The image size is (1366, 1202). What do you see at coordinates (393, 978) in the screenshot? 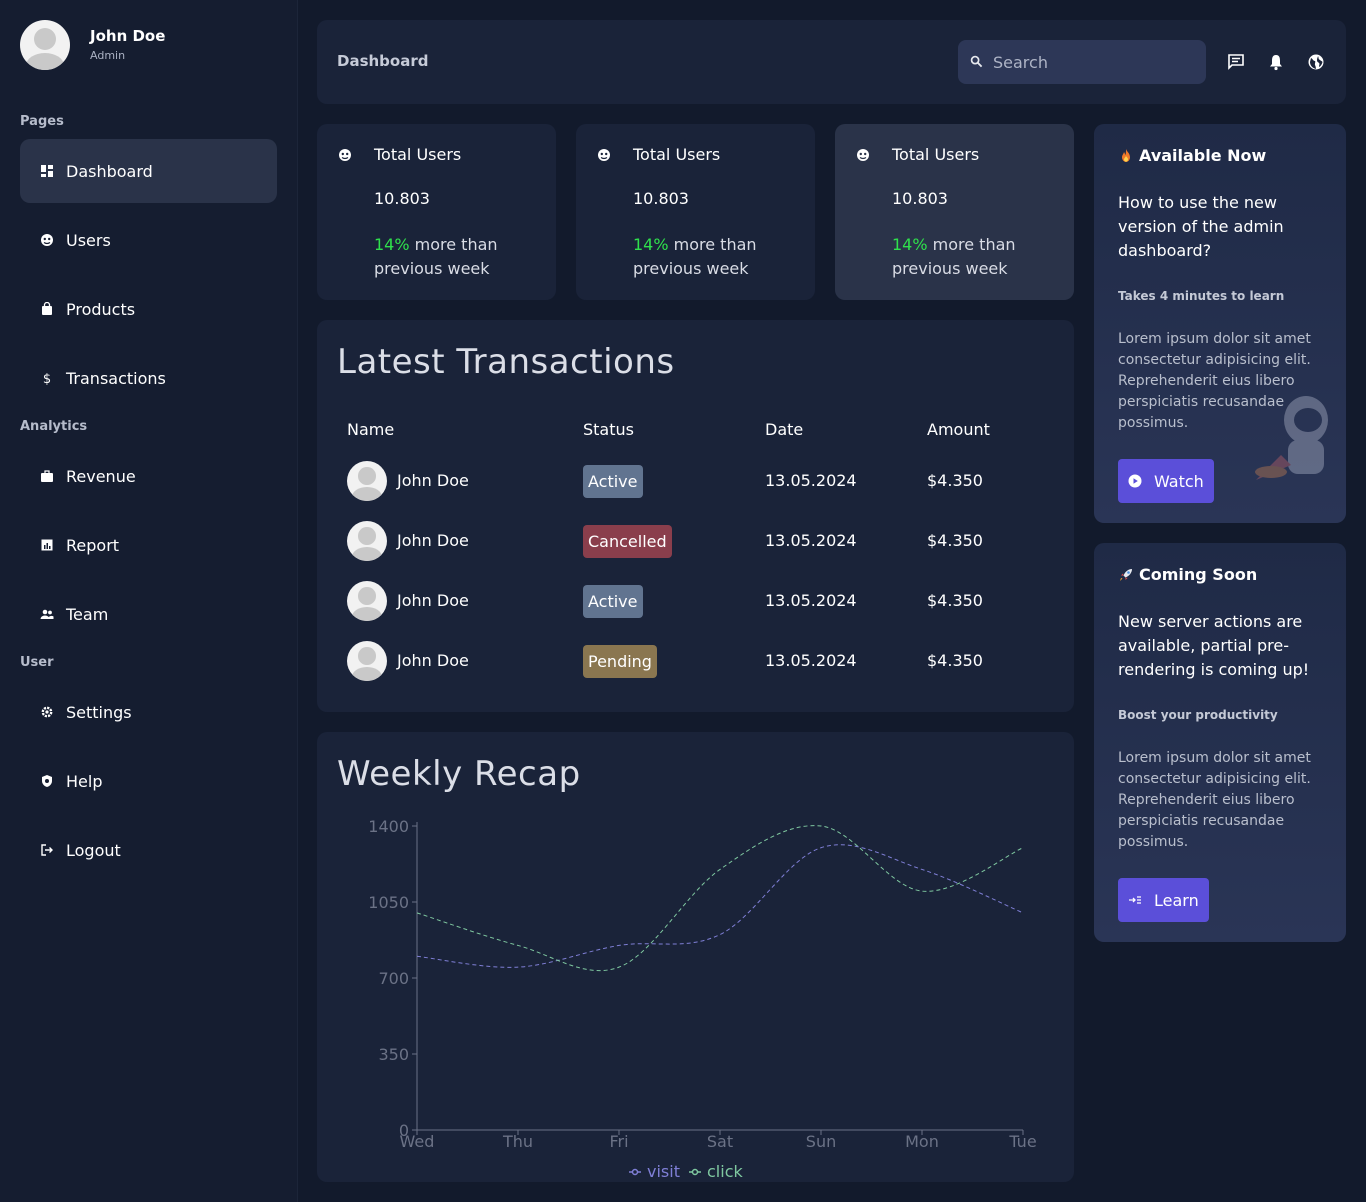
I see `y-tick-label: 700` at bounding box center [393, 978].